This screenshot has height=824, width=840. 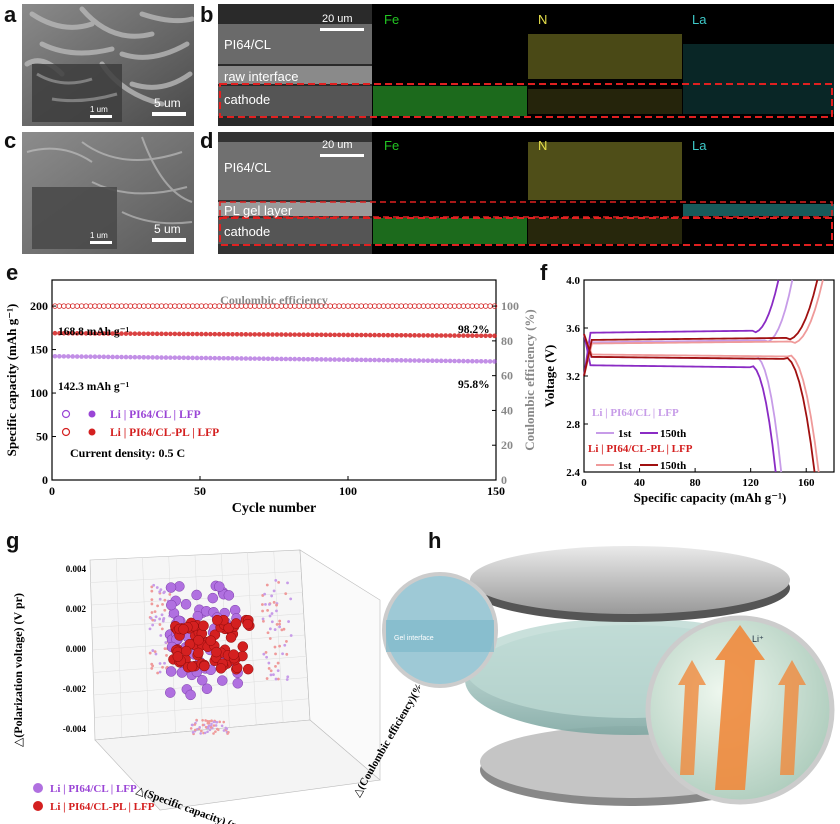 I want to click on legend-text-pl-f: Li | PI64/CL-PL | LFP, so click(x=640, y=449).